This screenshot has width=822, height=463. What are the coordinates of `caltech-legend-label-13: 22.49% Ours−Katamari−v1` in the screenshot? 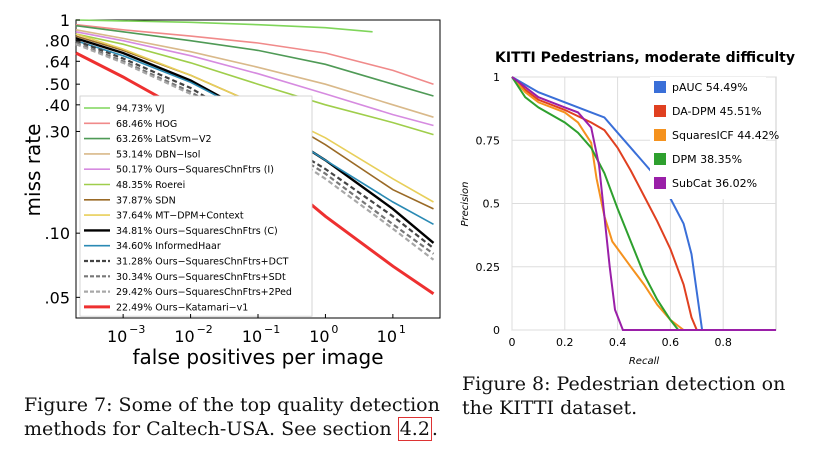 It's located at (182, 307).